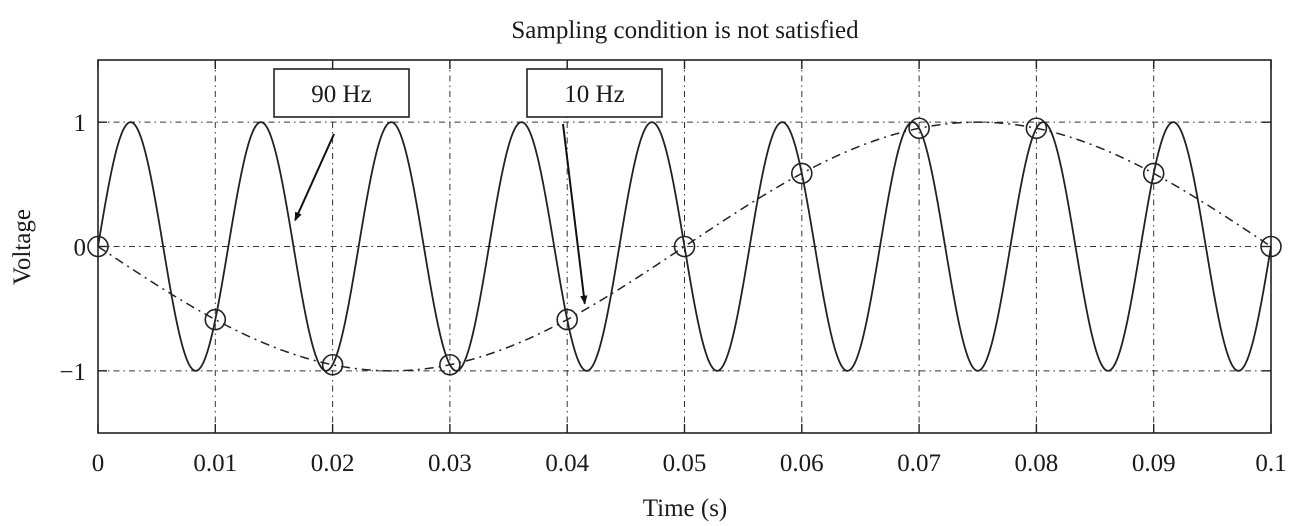  I want to click on annotation-10hz-box, so click(594, 93).